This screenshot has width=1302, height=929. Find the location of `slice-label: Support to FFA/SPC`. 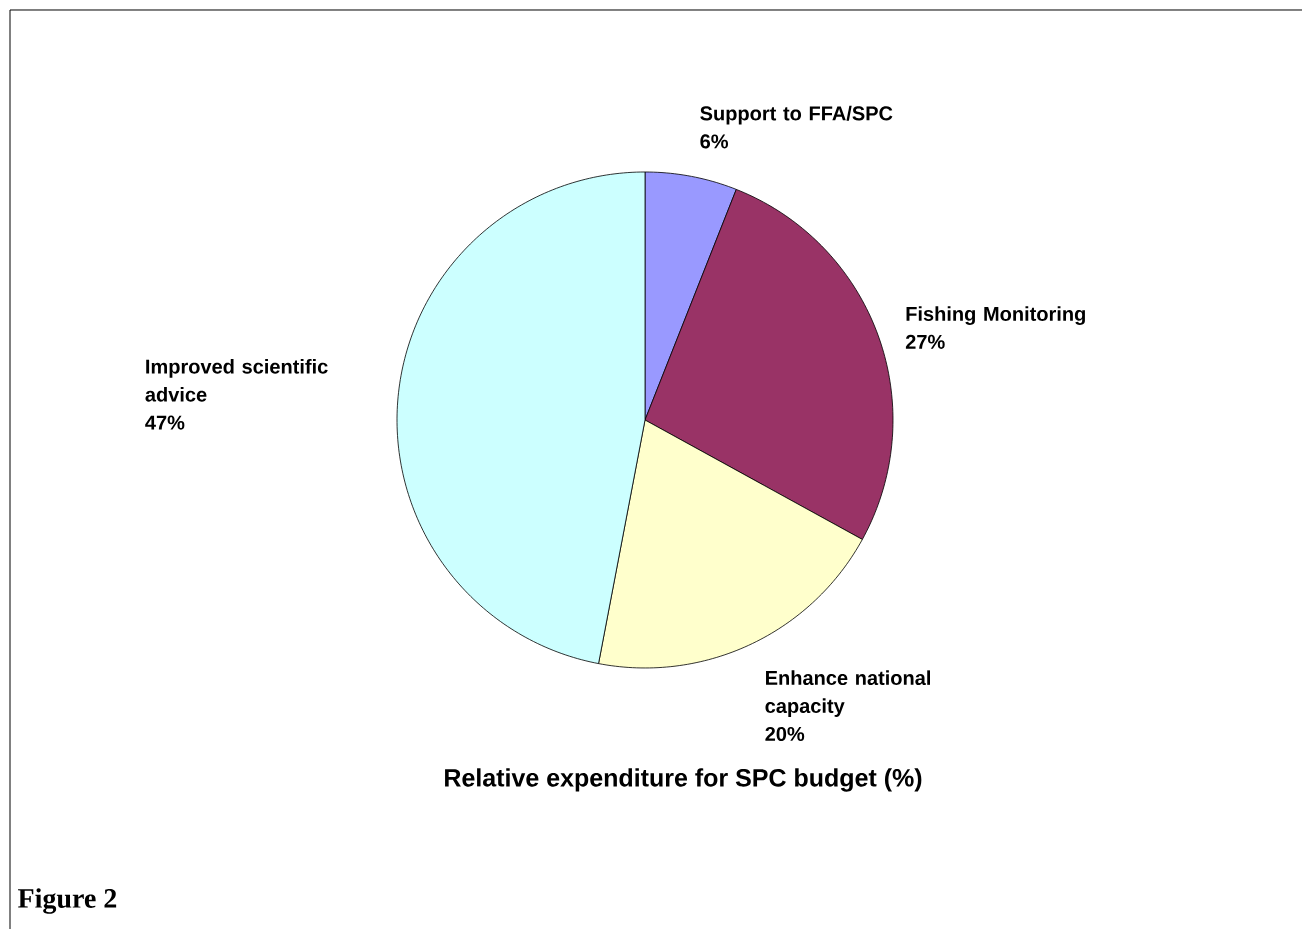

slice-label: Support to FFA/SPC is located at coordinates (796, 115).